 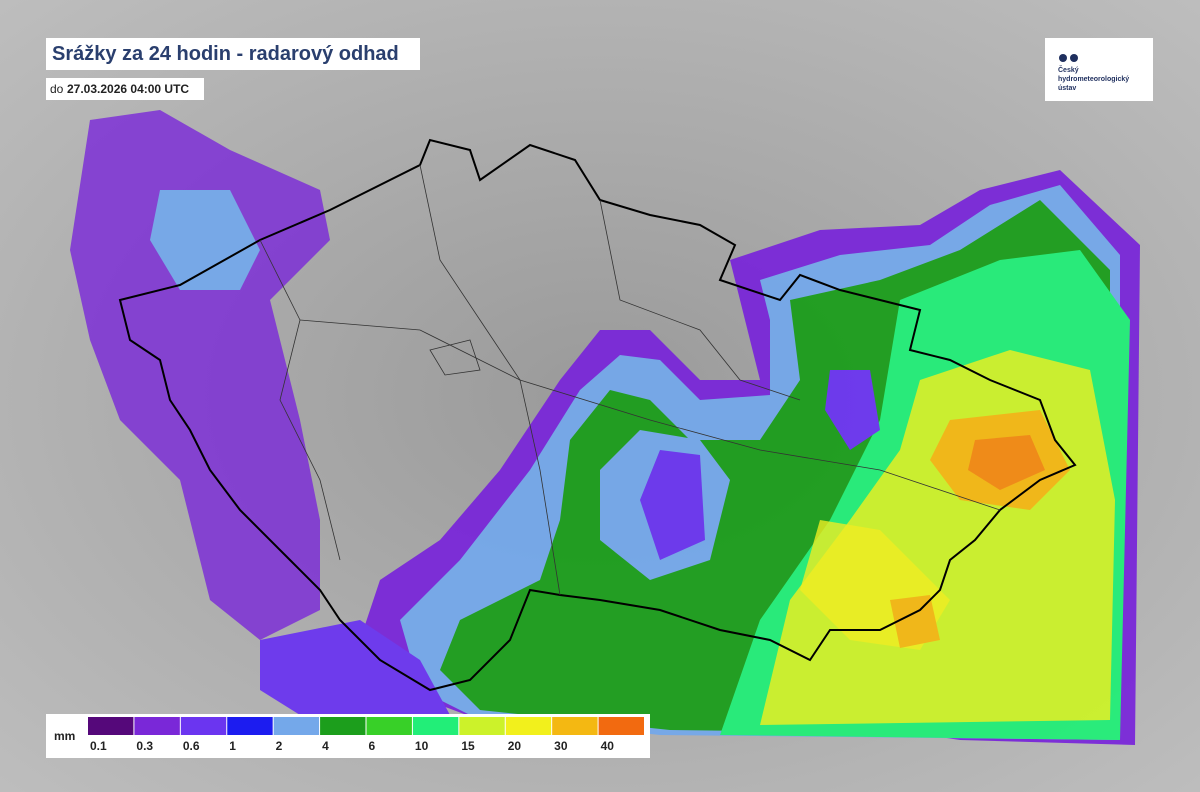 What do you see at coordinates (225, 54) in the screenshot?
I see `title: Srážky za 24 hodin - radarový odhad` at bounding box center [225, 54].